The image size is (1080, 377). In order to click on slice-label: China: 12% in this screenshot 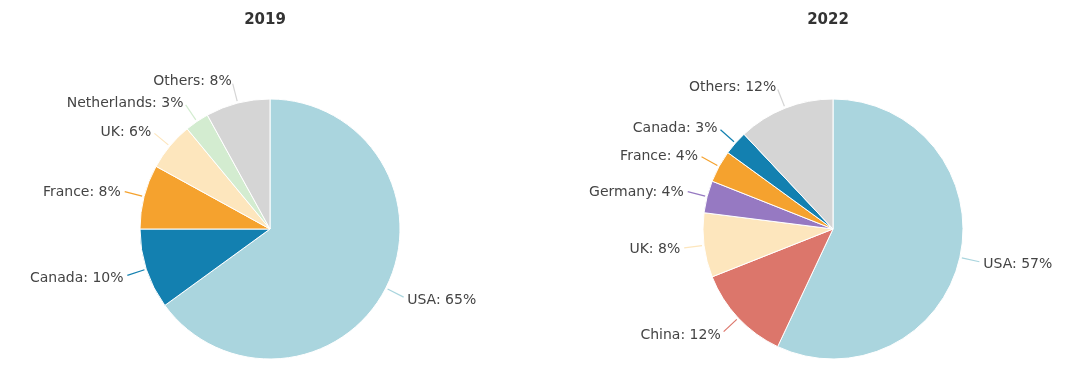, I will do `click(680, 334)`.